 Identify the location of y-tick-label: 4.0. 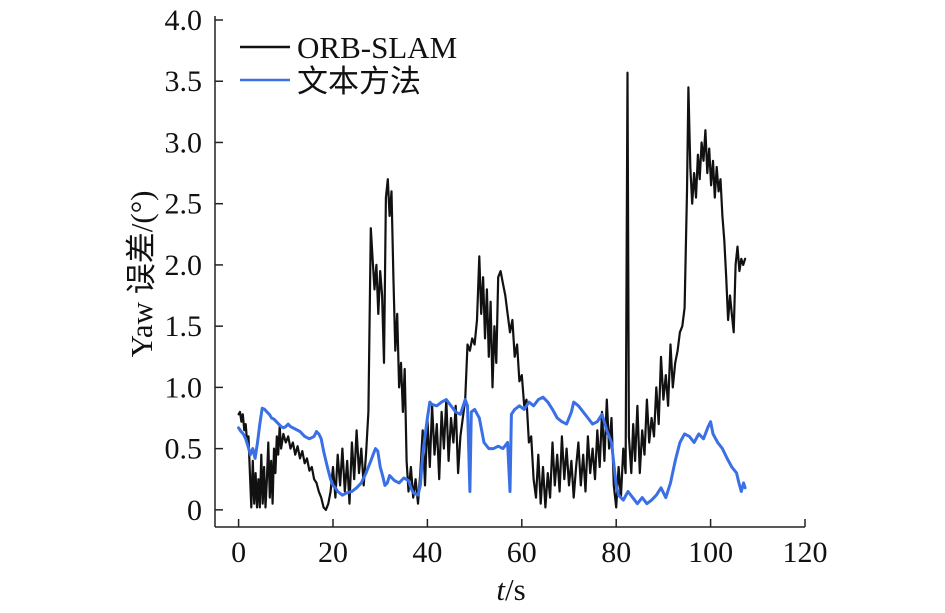
(184, 20).